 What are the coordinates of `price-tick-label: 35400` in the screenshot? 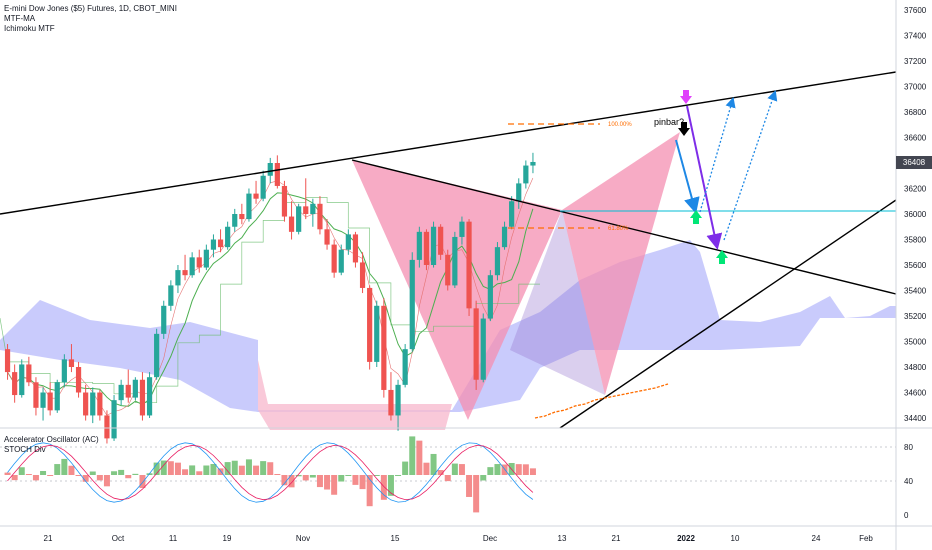 It's located at (915, 291).